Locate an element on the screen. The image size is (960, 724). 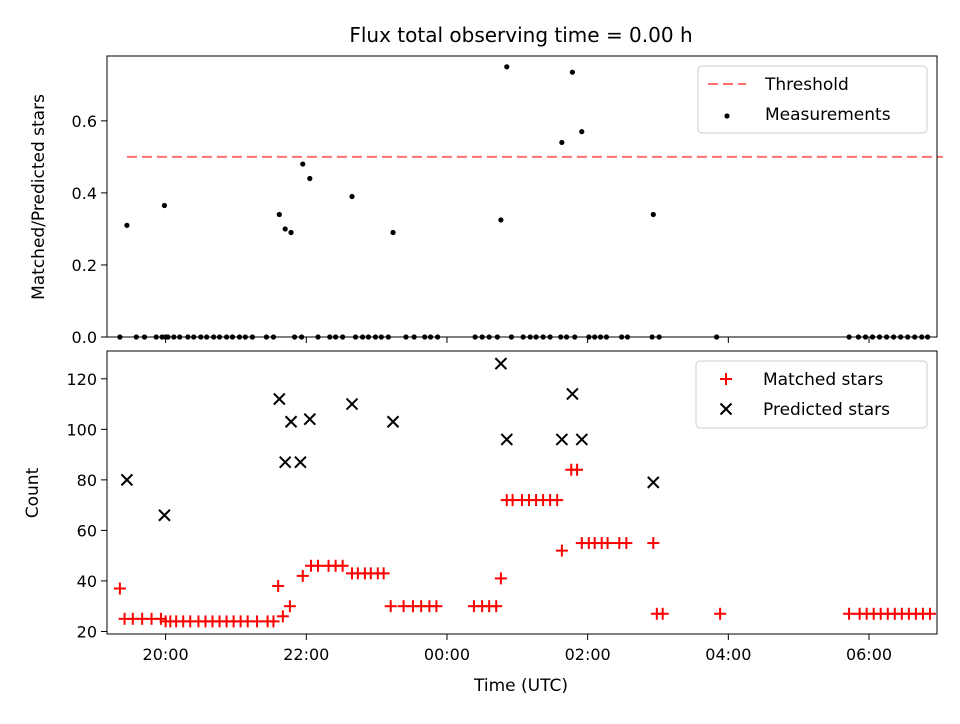
top-y-tick-label: 0.0 is located at coordinates (84, 337).